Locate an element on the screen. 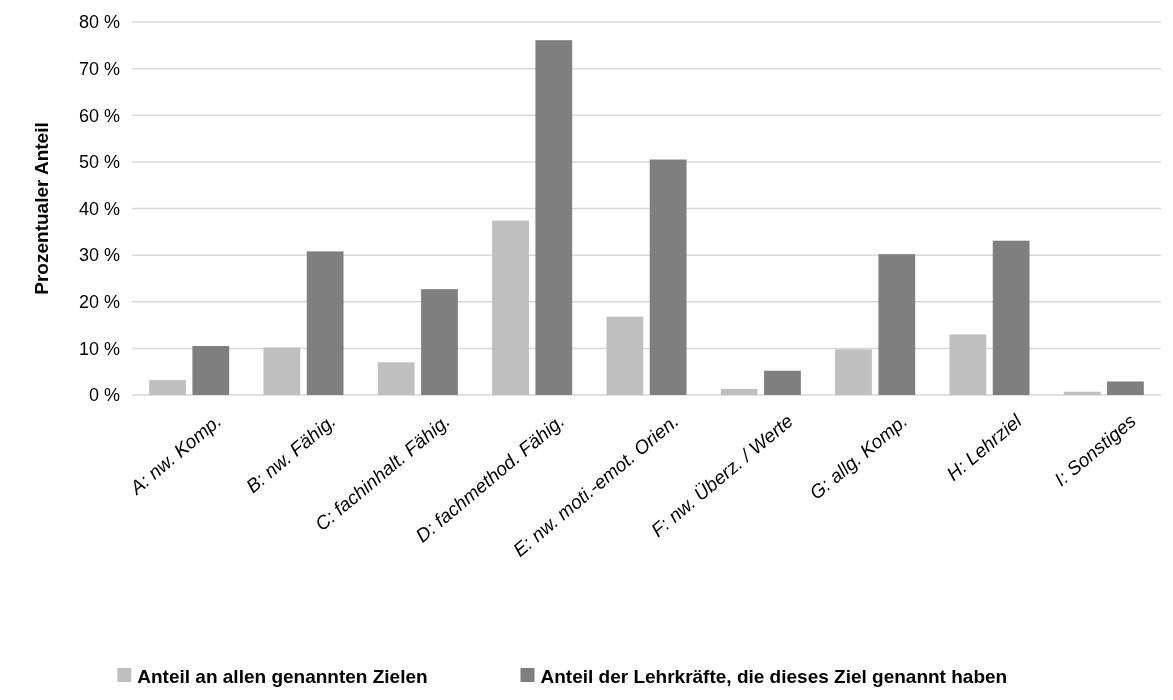 This screenshot has width=1173, height=700. y-tick-label: 40 % is located at coordinates (99, 208).